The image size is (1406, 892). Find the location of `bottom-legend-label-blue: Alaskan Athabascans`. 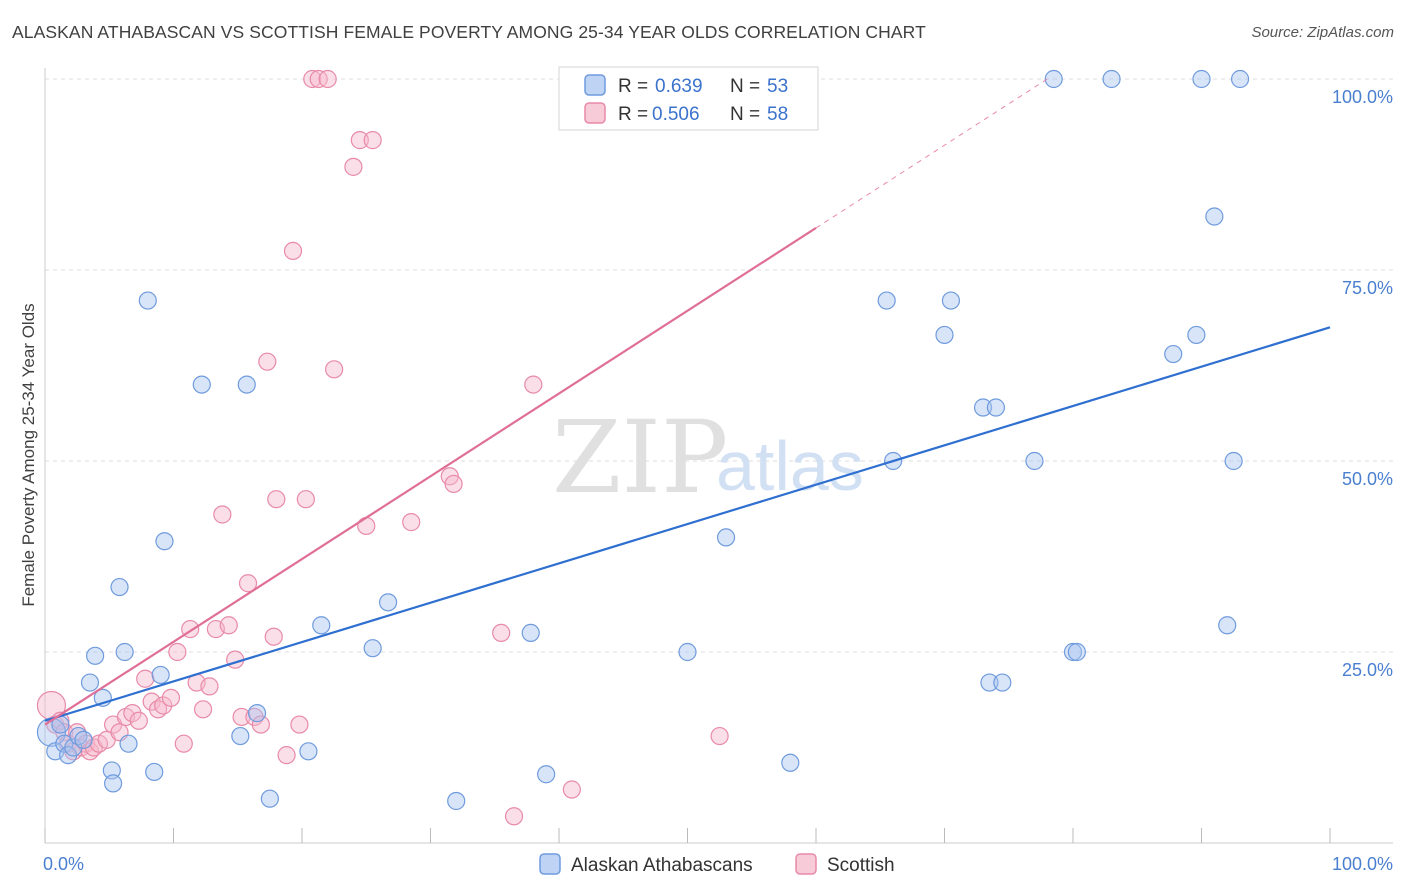

bottom-legend-label-blue: Alaskan Athabascans is located at coordinates (662, 865).